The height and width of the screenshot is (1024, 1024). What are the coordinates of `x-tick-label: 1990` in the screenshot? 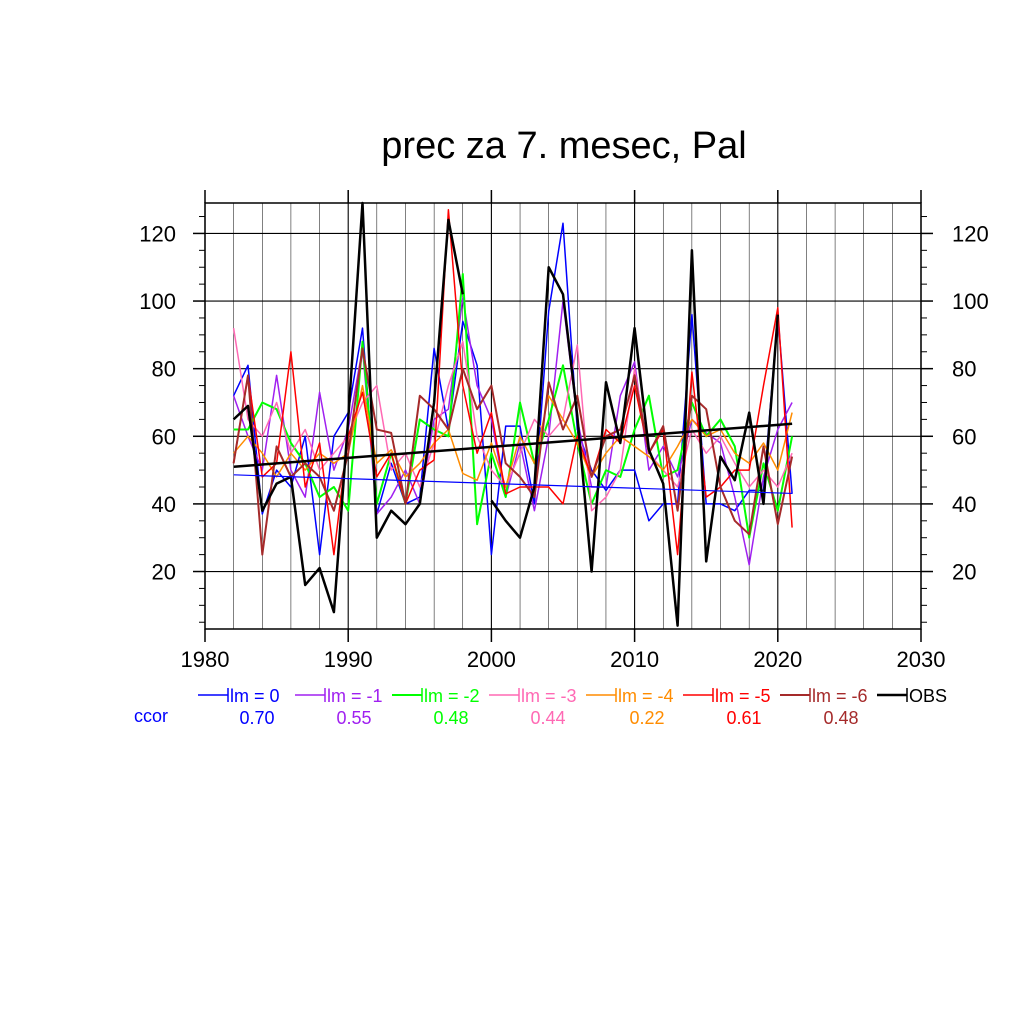 It's located at (348, 659).